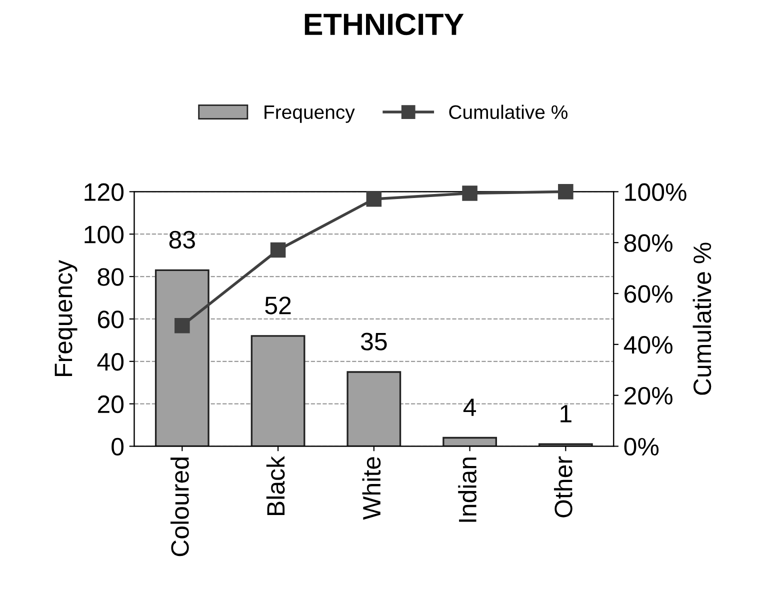 The image size is (767, 599). I want to click on y-tick-label: 40, so click(110, 362).